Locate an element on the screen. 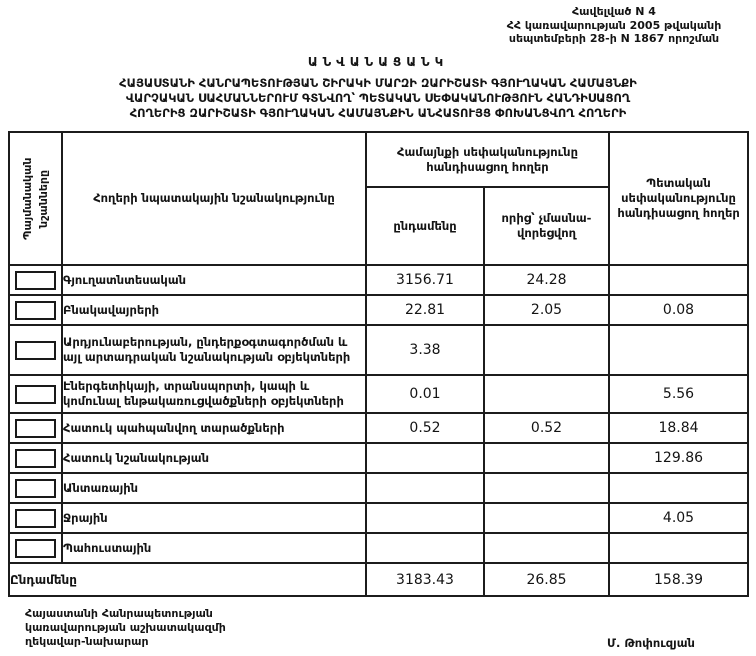 Image resolution: width=756 pixels, height=656 pixels. land-type-label: Ջրային is located at coordinates (85, 517).